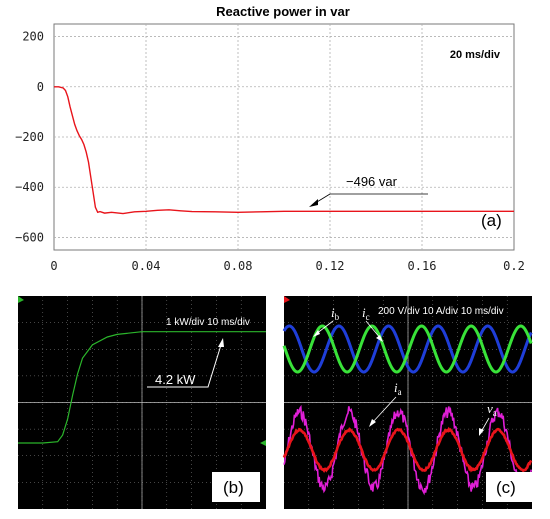 Image resolution: width=550 pixels, height=519 pixels. I want to click on trace-ic, so click(407, 349).